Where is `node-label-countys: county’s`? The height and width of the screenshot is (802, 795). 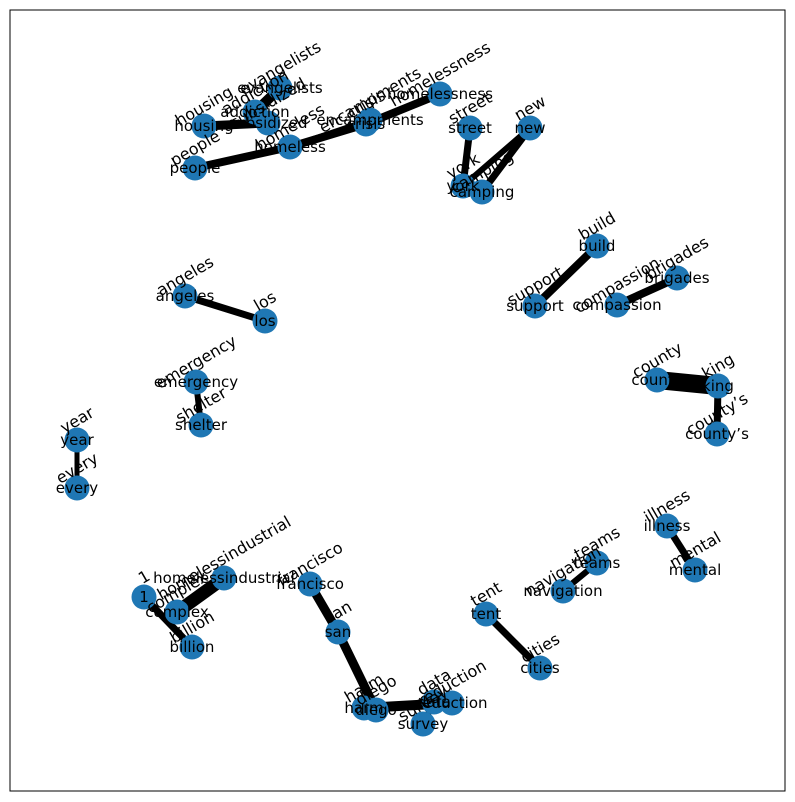 node-label-countys: county’s is located at coordinates (717, 434).